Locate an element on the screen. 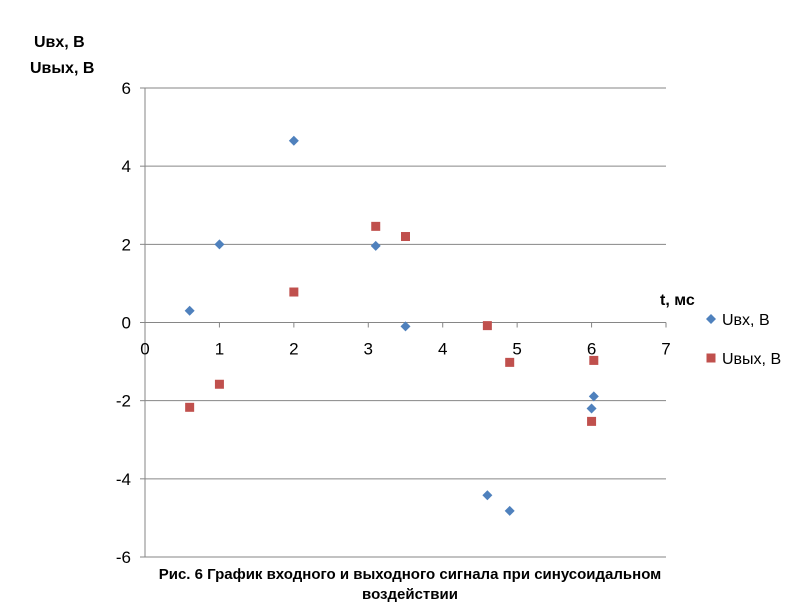  y-tick-label-3: 0 is located at coordinates (126, 323).